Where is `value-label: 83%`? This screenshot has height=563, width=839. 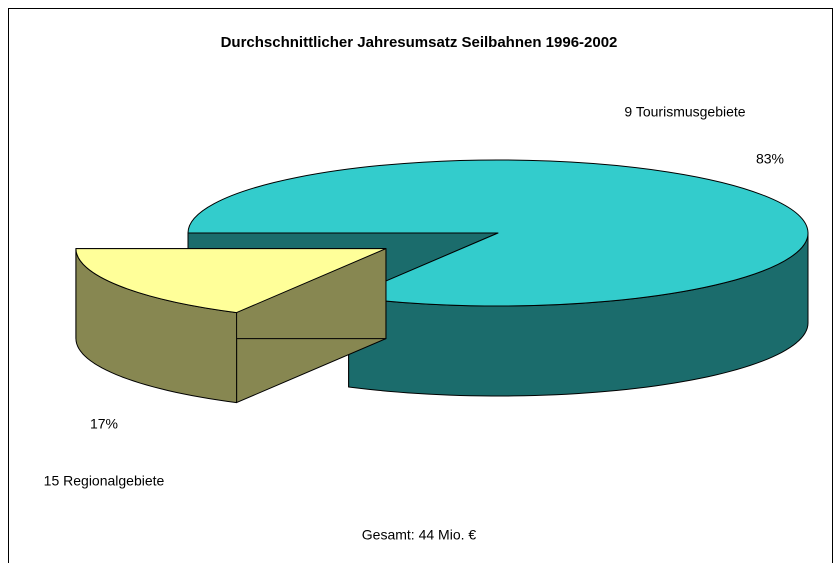
value-label: 83% is located at coordinates (770, 159).